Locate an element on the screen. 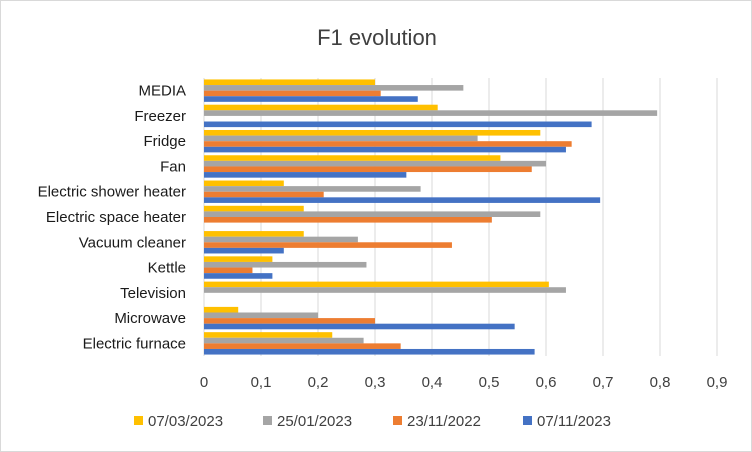  x-tick-label: 0 is located at coordinates (204, 382).